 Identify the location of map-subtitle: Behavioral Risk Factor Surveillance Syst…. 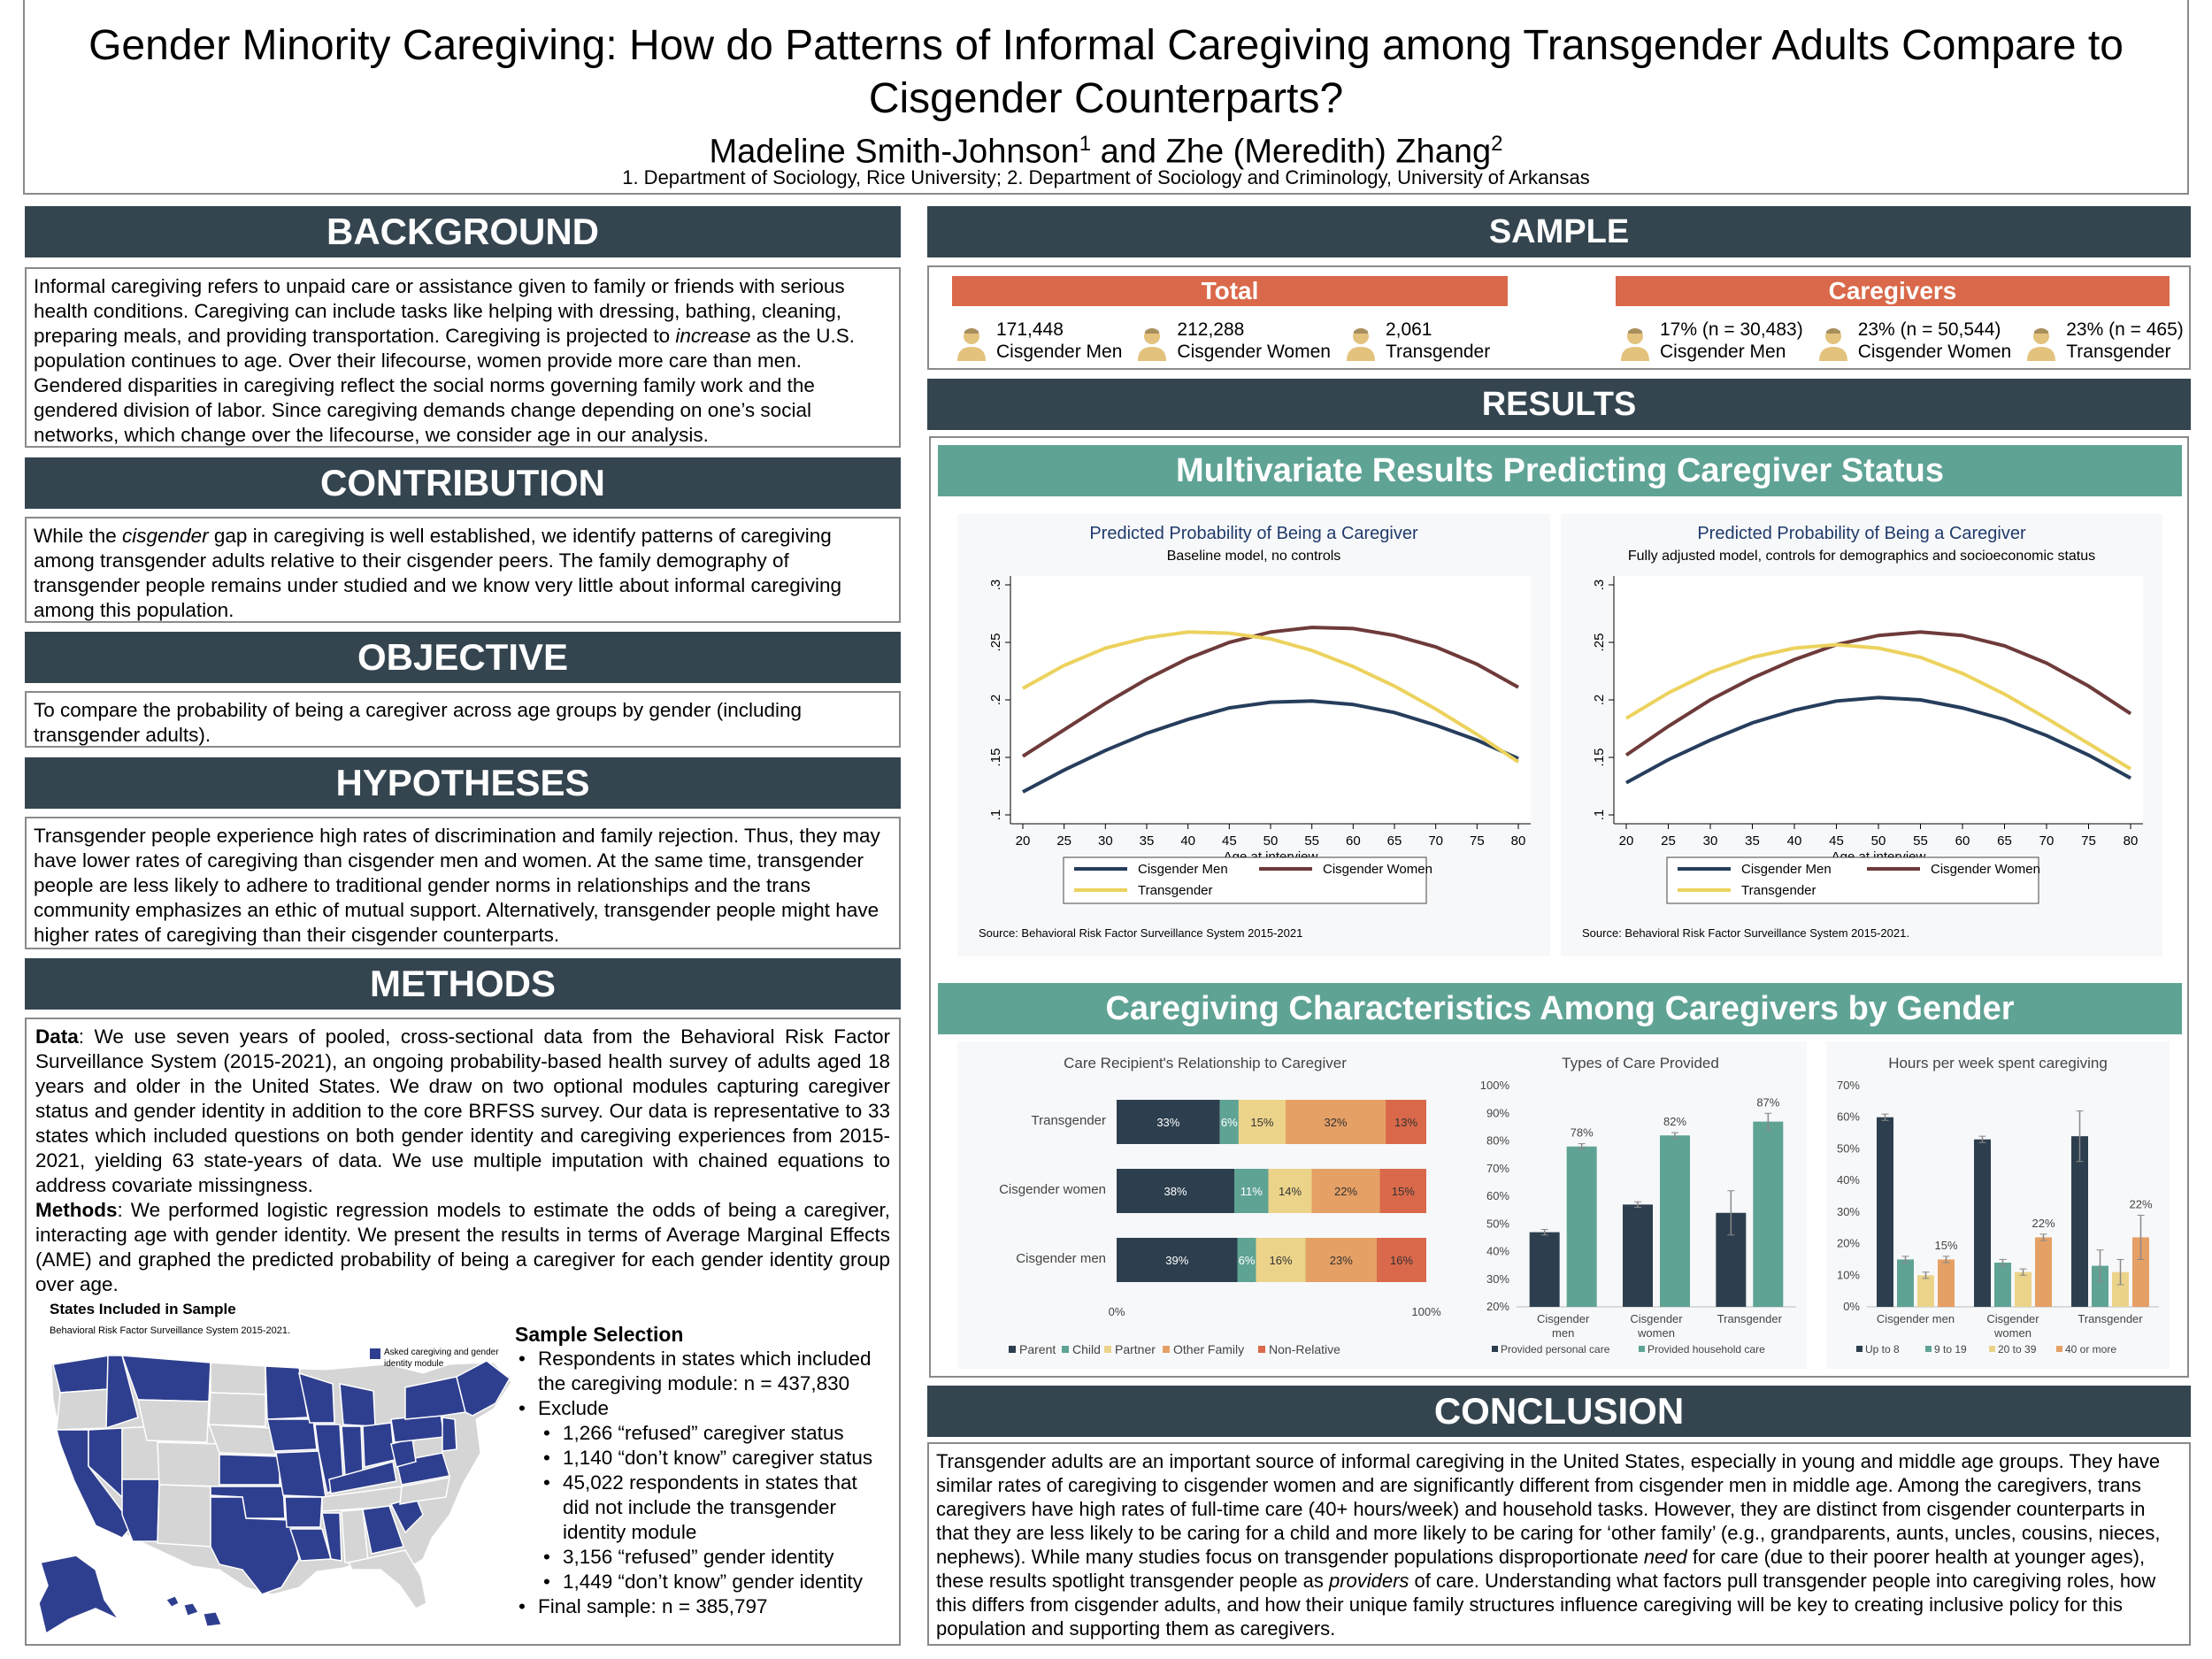
(170, 1330).